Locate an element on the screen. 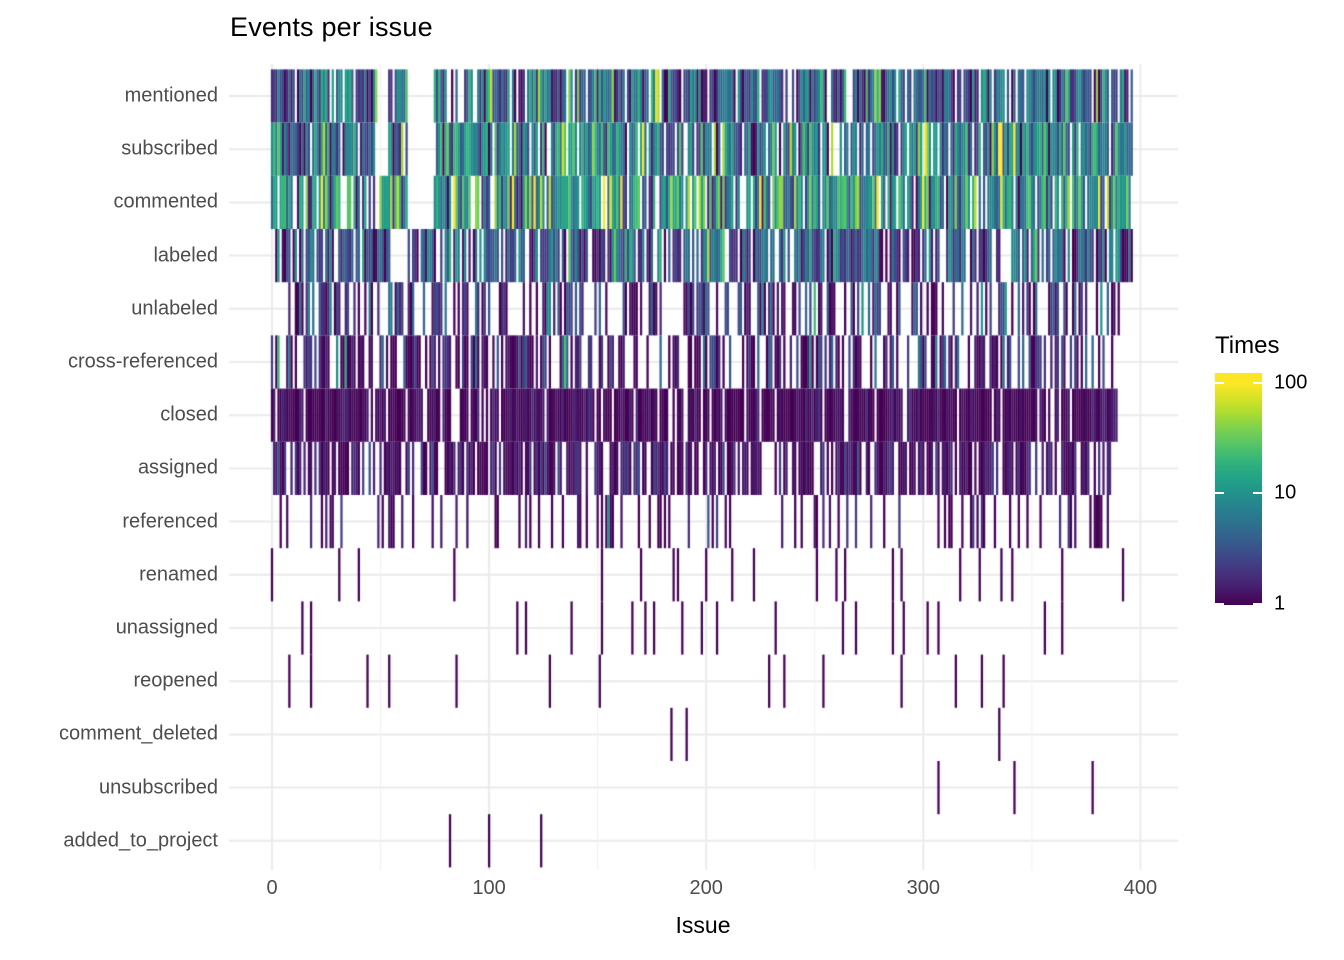  x-axis-tick-300: 300 is located at coordinates (923, 888).